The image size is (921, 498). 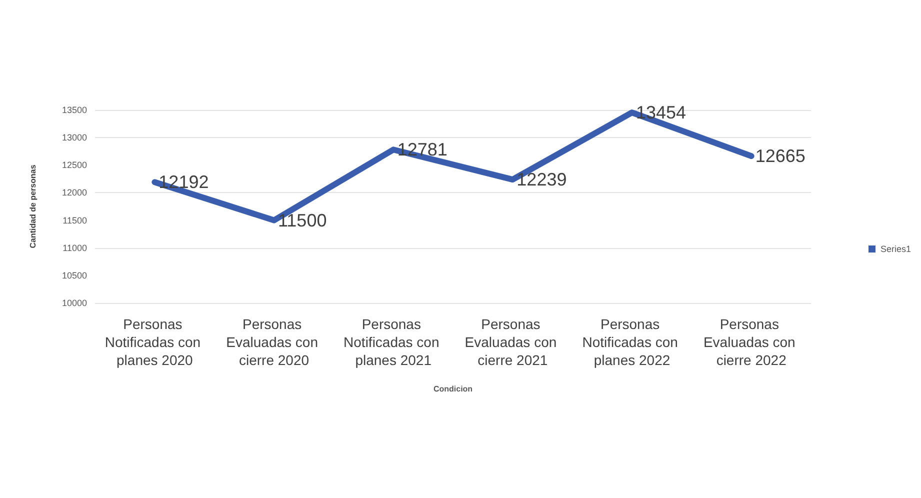 What do you see at coordinates (74, 275) in the screenshot?
I see `y-tick-label: 10500` at bounding box center [74, 275].